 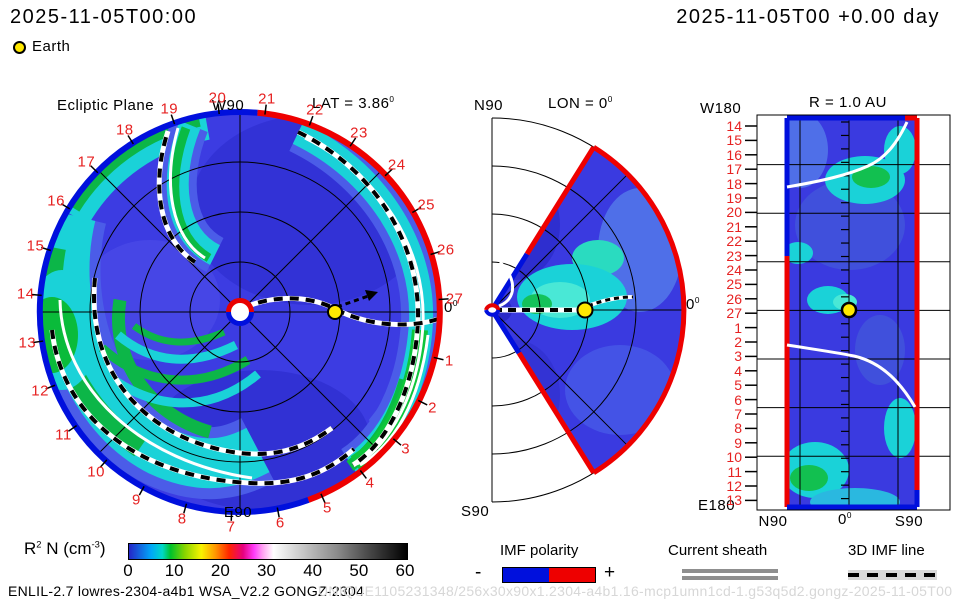 What do you see at coordinates (174, 570) in the screenshot?
I see `colorbar-tick: 10` at bounding box center [174, 570].